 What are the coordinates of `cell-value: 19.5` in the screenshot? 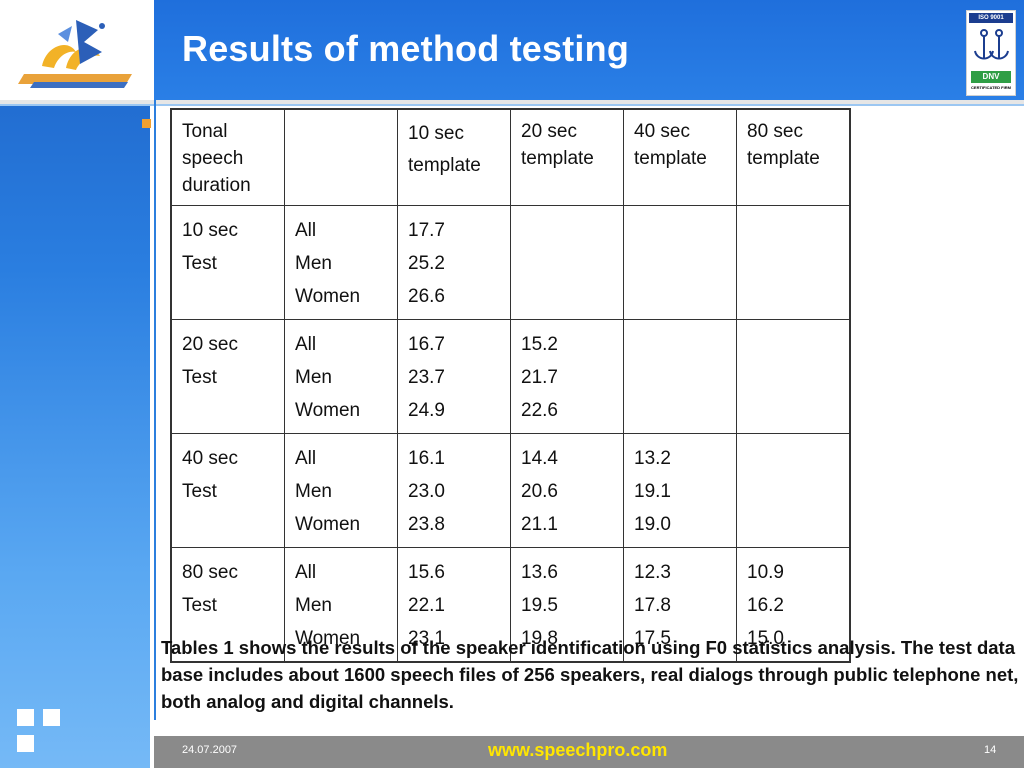 It's located at (539, 605).